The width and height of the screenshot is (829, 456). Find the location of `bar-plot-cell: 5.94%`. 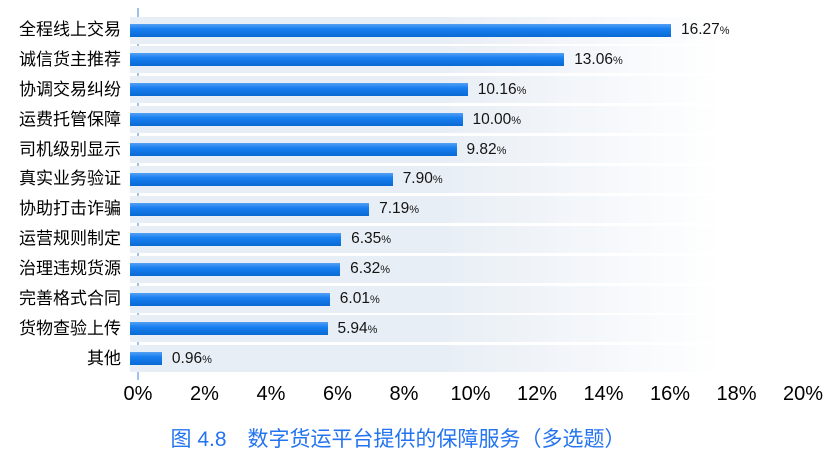

bar-plot-cell: 5.94% is located at coordinates (475, 329).